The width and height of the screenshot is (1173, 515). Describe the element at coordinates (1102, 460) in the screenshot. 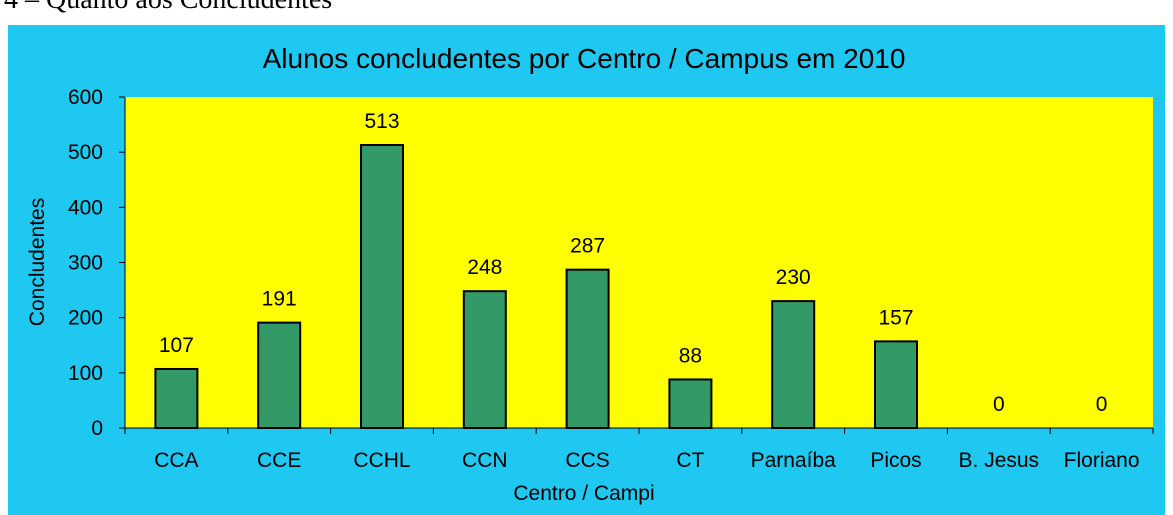

I see `x-tick-label: Floriano` at that location.